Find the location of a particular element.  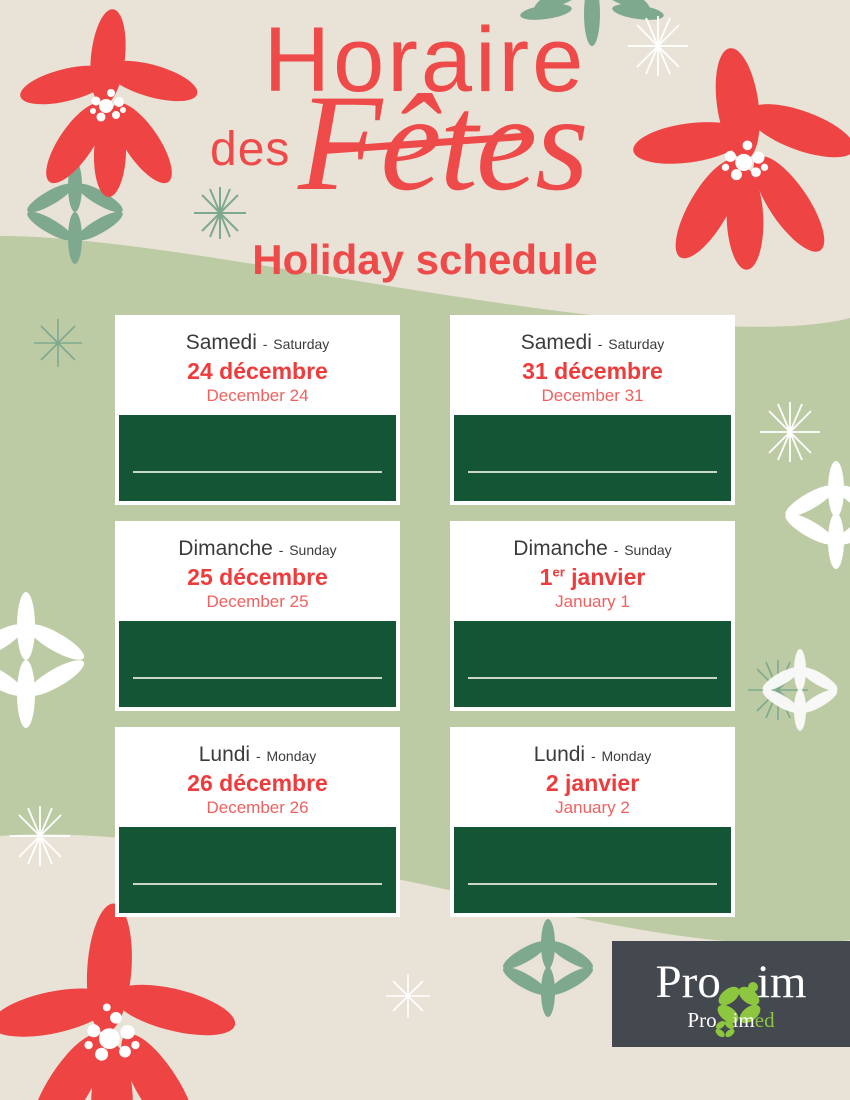

proximed-pro: Pro is located at coordinates (702, 1019).